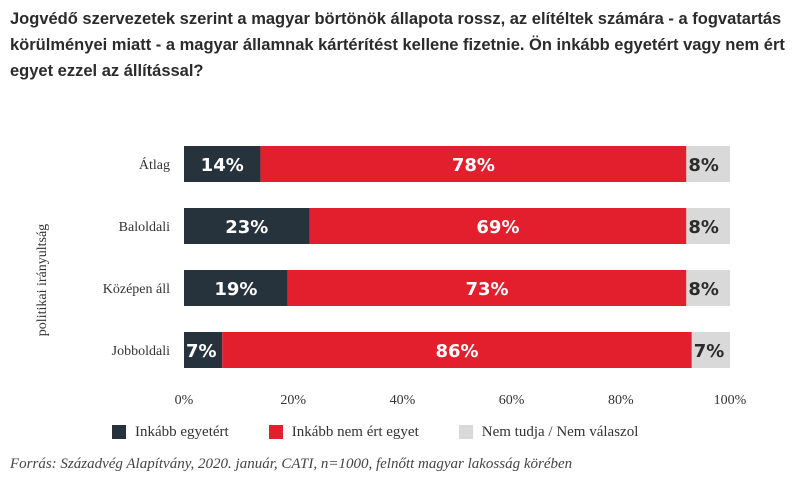 The height and width of the screenshot is (501, 800). I want to click on data-label: 19%, so click(235, 289).